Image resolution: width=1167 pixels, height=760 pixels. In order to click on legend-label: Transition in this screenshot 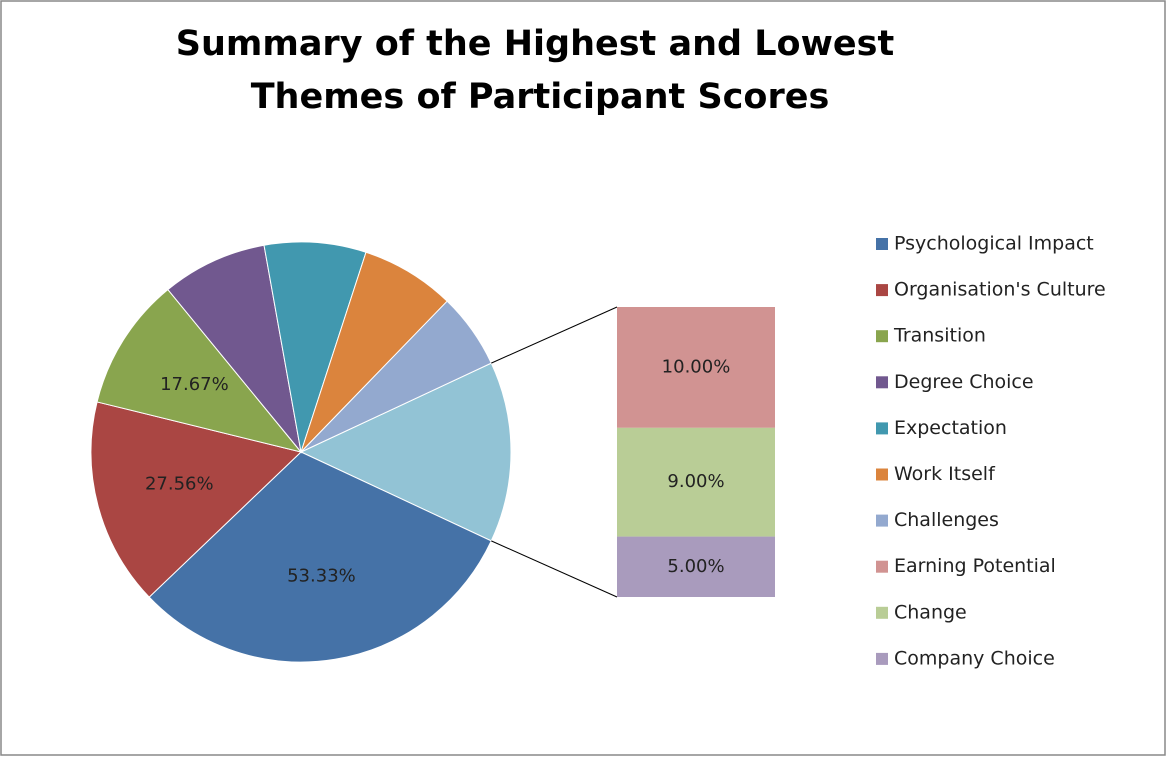, I will do `click(939, 336)`.